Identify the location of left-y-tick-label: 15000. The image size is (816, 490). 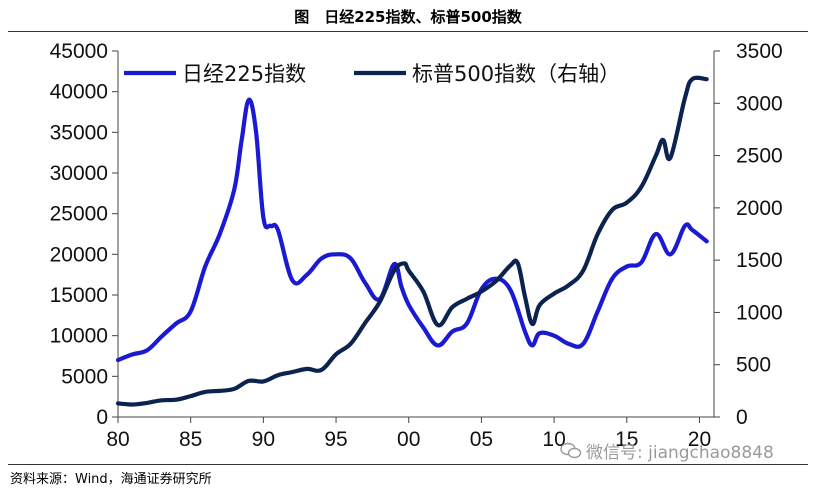
(79, 295).